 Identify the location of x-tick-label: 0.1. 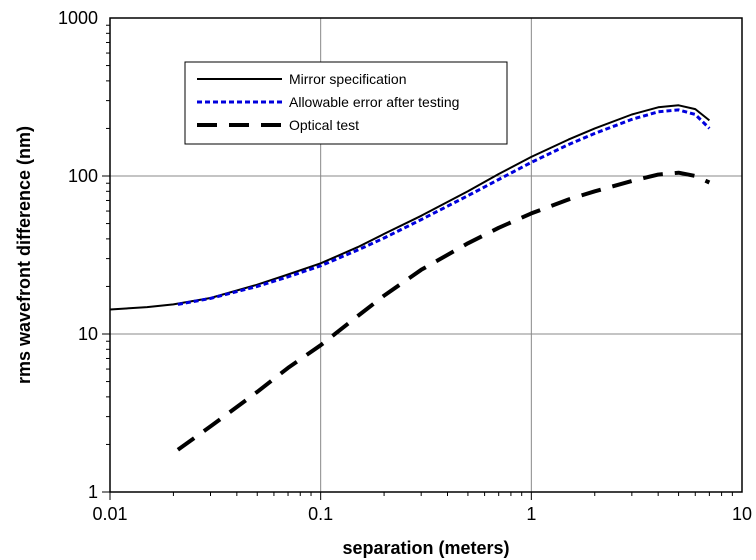
(320, 514).